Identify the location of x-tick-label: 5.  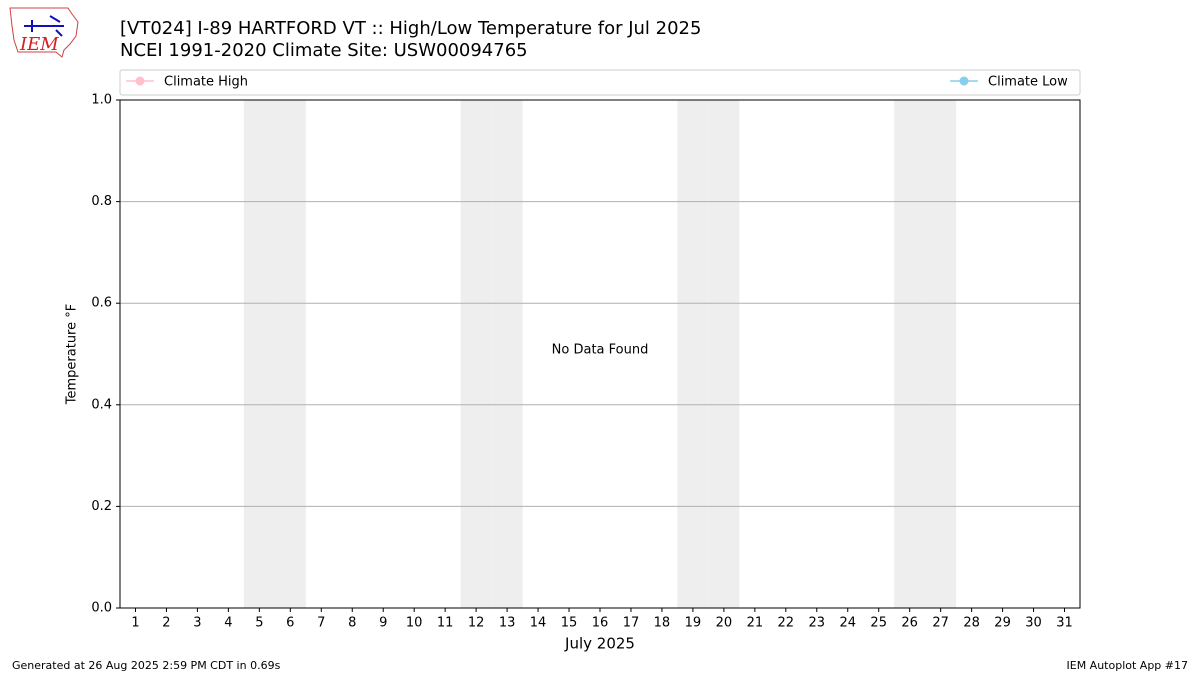
(259, 623).